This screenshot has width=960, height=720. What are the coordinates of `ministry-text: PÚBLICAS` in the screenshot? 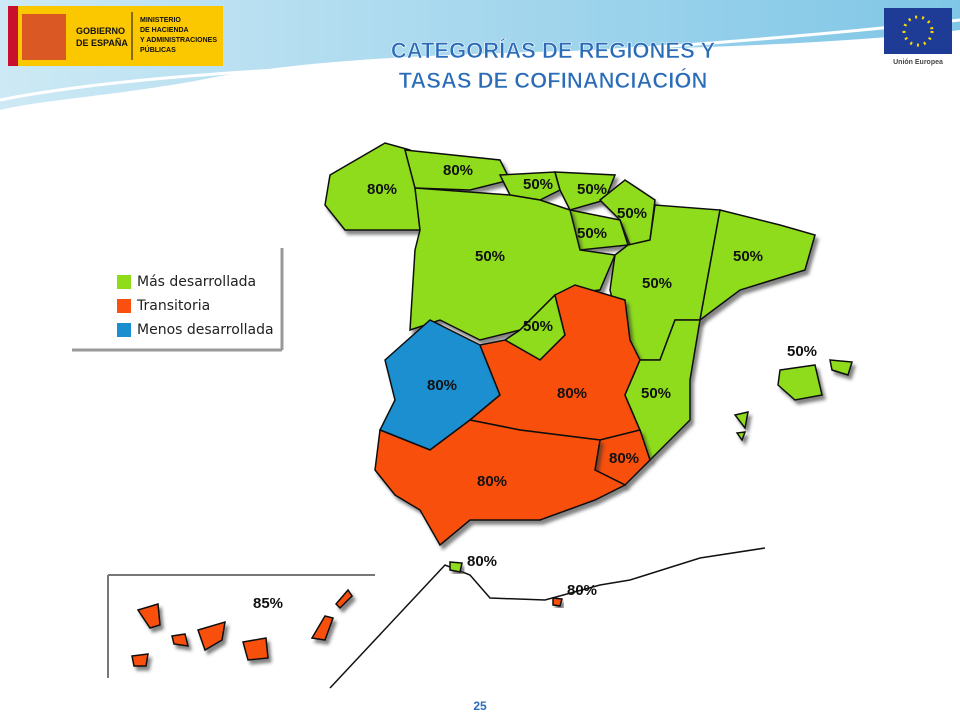 It's located at (158, 49).